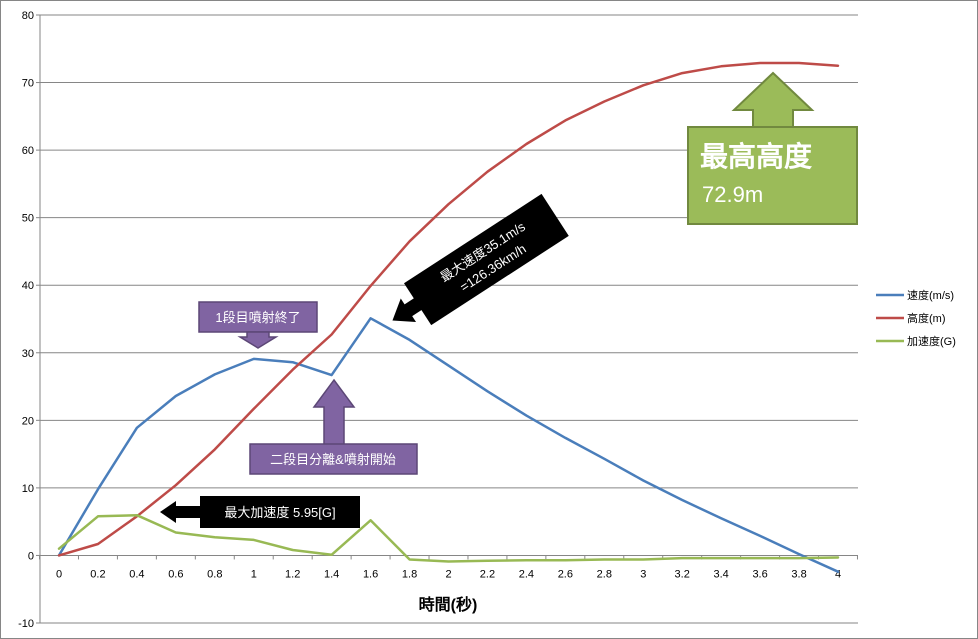 This screenshot has width=978, height=639. Describe the element at coordinates (930, 295) in the screenshot. I see `legend-label-speed: 速度(m/s)` at that location.